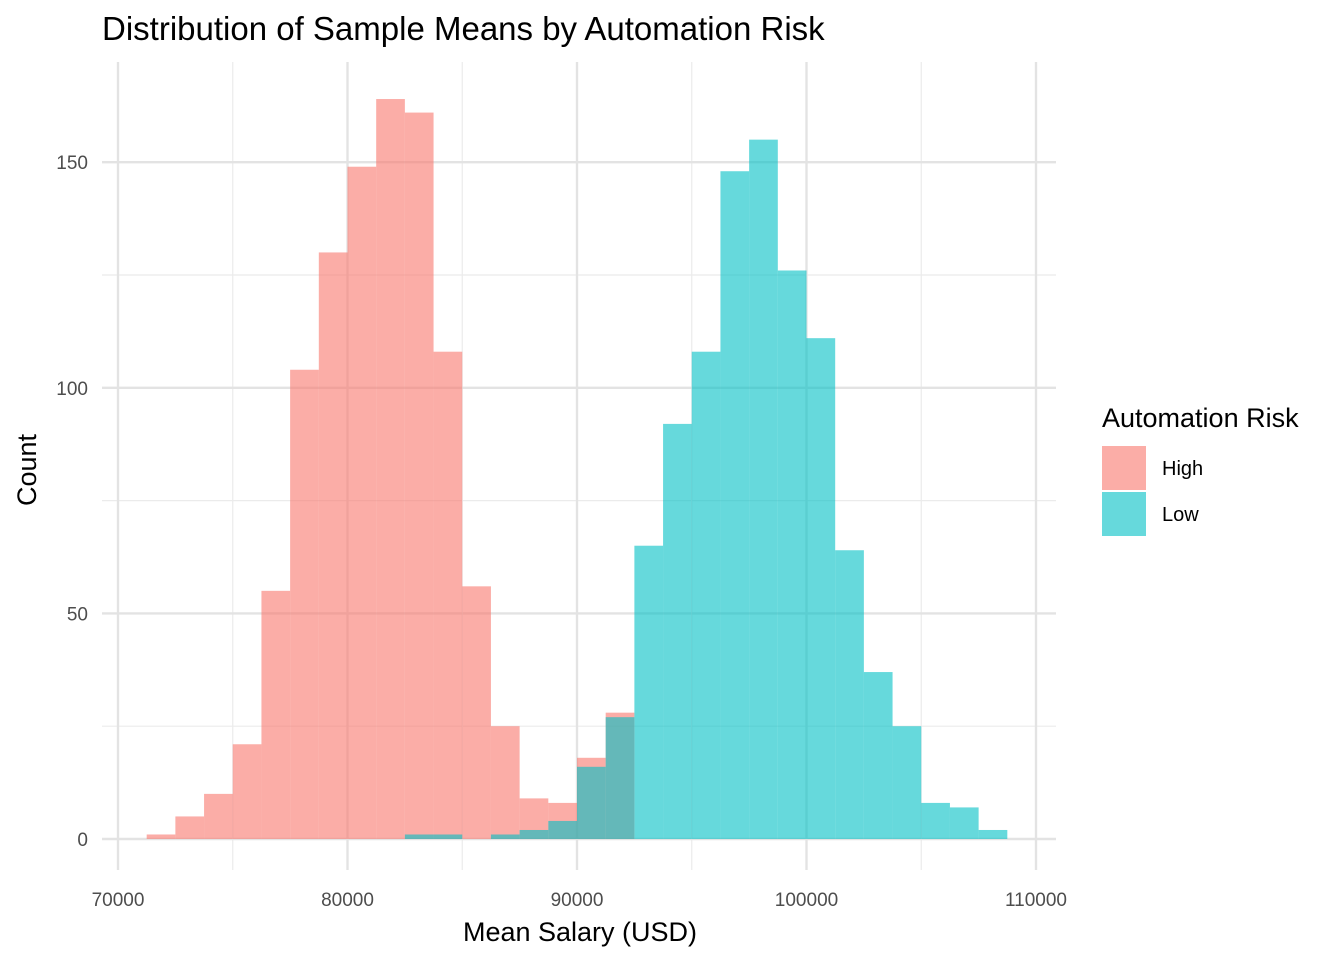 This screenshot has height=960, width=1344. I want to click on legend-label: High, so click(1182, 469).